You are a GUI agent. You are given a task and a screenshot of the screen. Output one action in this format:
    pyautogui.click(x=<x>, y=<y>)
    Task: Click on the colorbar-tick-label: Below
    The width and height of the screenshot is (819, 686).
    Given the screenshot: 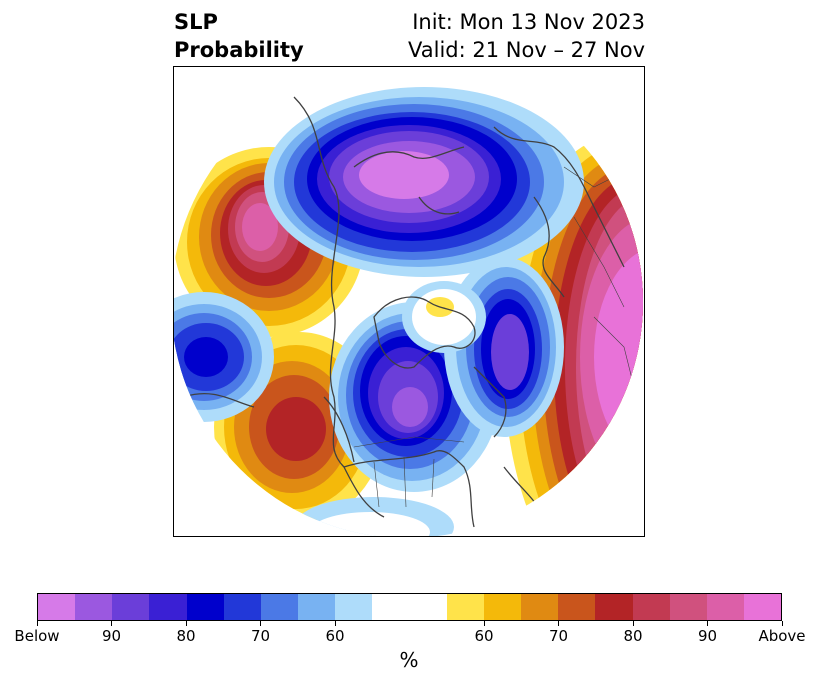 What is the action you would take?
    pyautogui.click(x=37, y=636)
    